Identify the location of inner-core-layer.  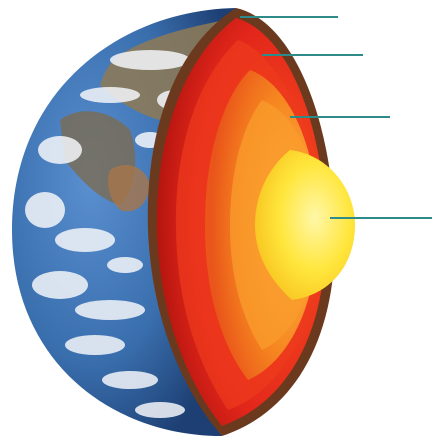
(305, 225).